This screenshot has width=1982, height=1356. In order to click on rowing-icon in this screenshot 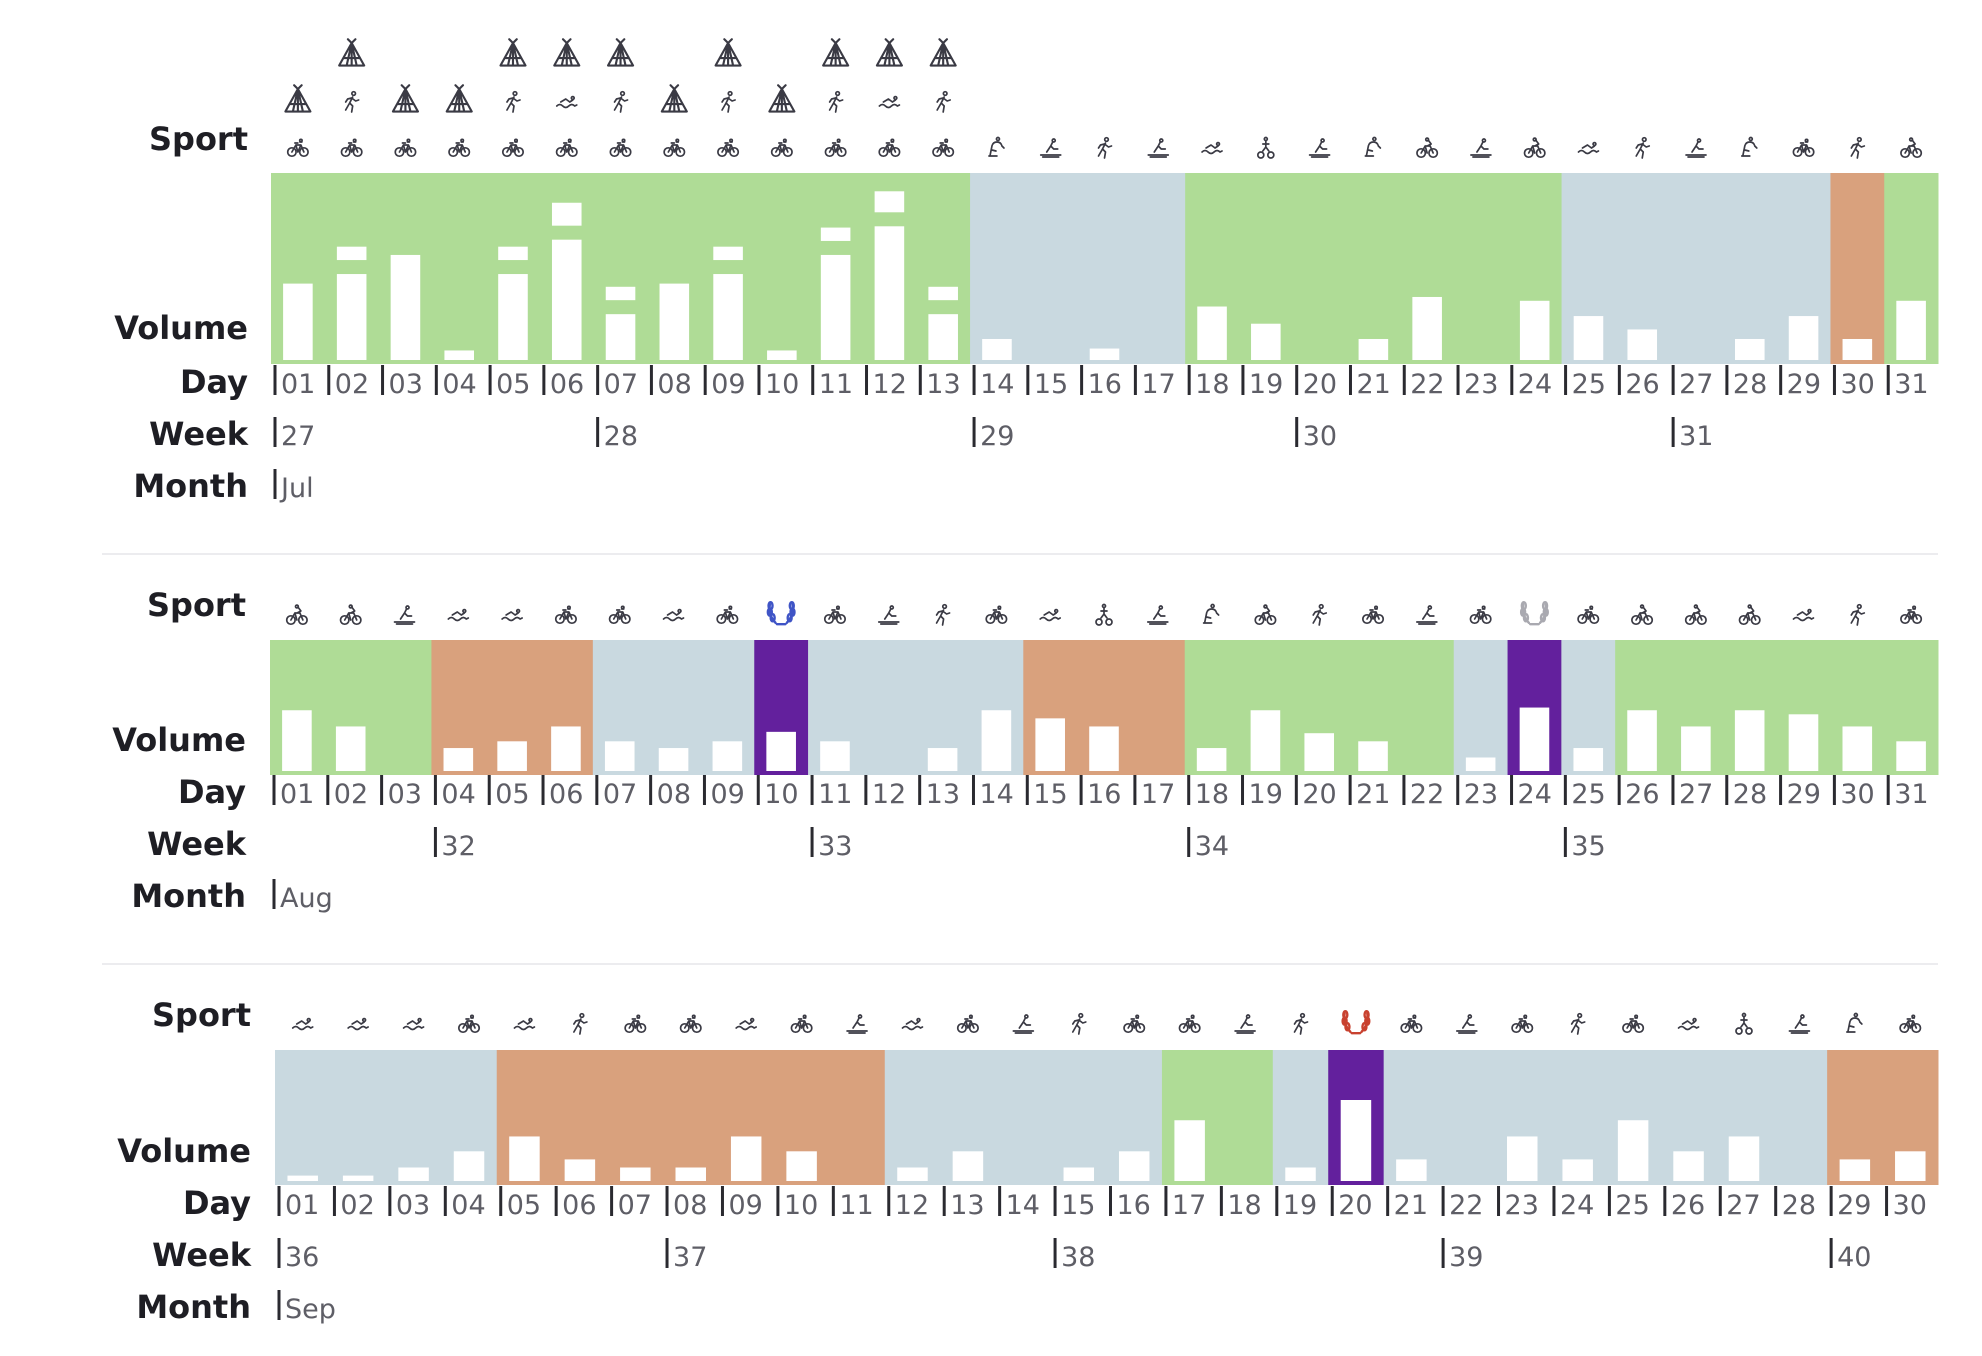, I will do `click(1696, 148)`.